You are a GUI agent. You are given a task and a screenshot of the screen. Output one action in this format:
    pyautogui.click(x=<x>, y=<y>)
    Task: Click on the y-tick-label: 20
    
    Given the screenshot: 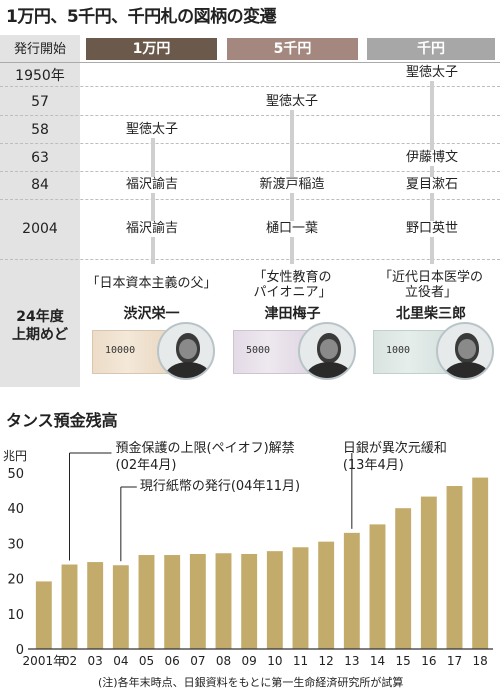 What is the action you would take?
    pyautogui.click(x=15, y=580)
    